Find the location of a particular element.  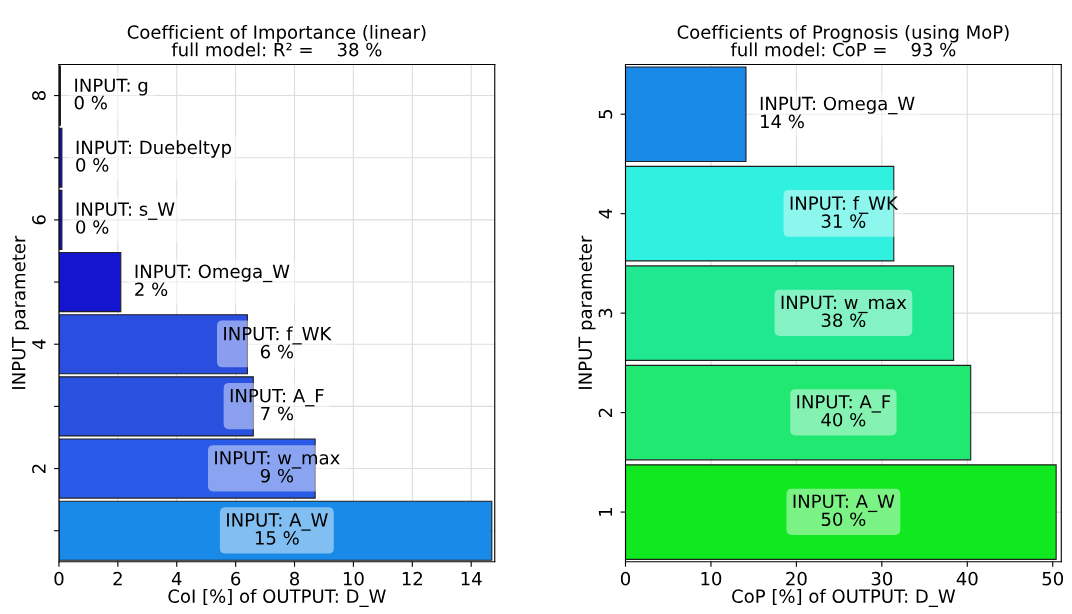

data-label: INPUT: A_F 40 % is located at coordinates (844, 411).